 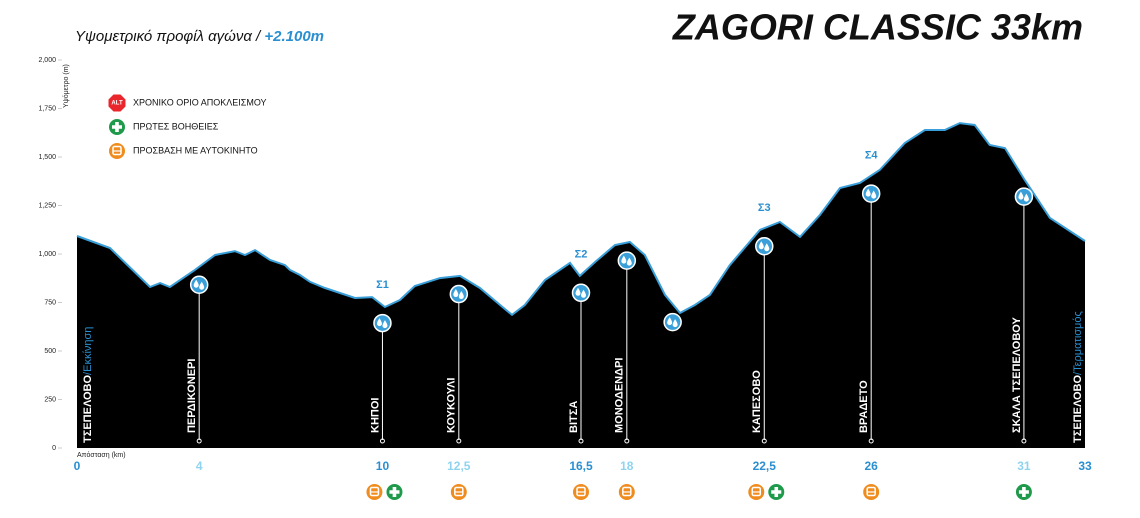 What do you see at coordinates (54, 448) in the screenshot?
I see `y-tick-label: 0` at bounding box center [54, 448].